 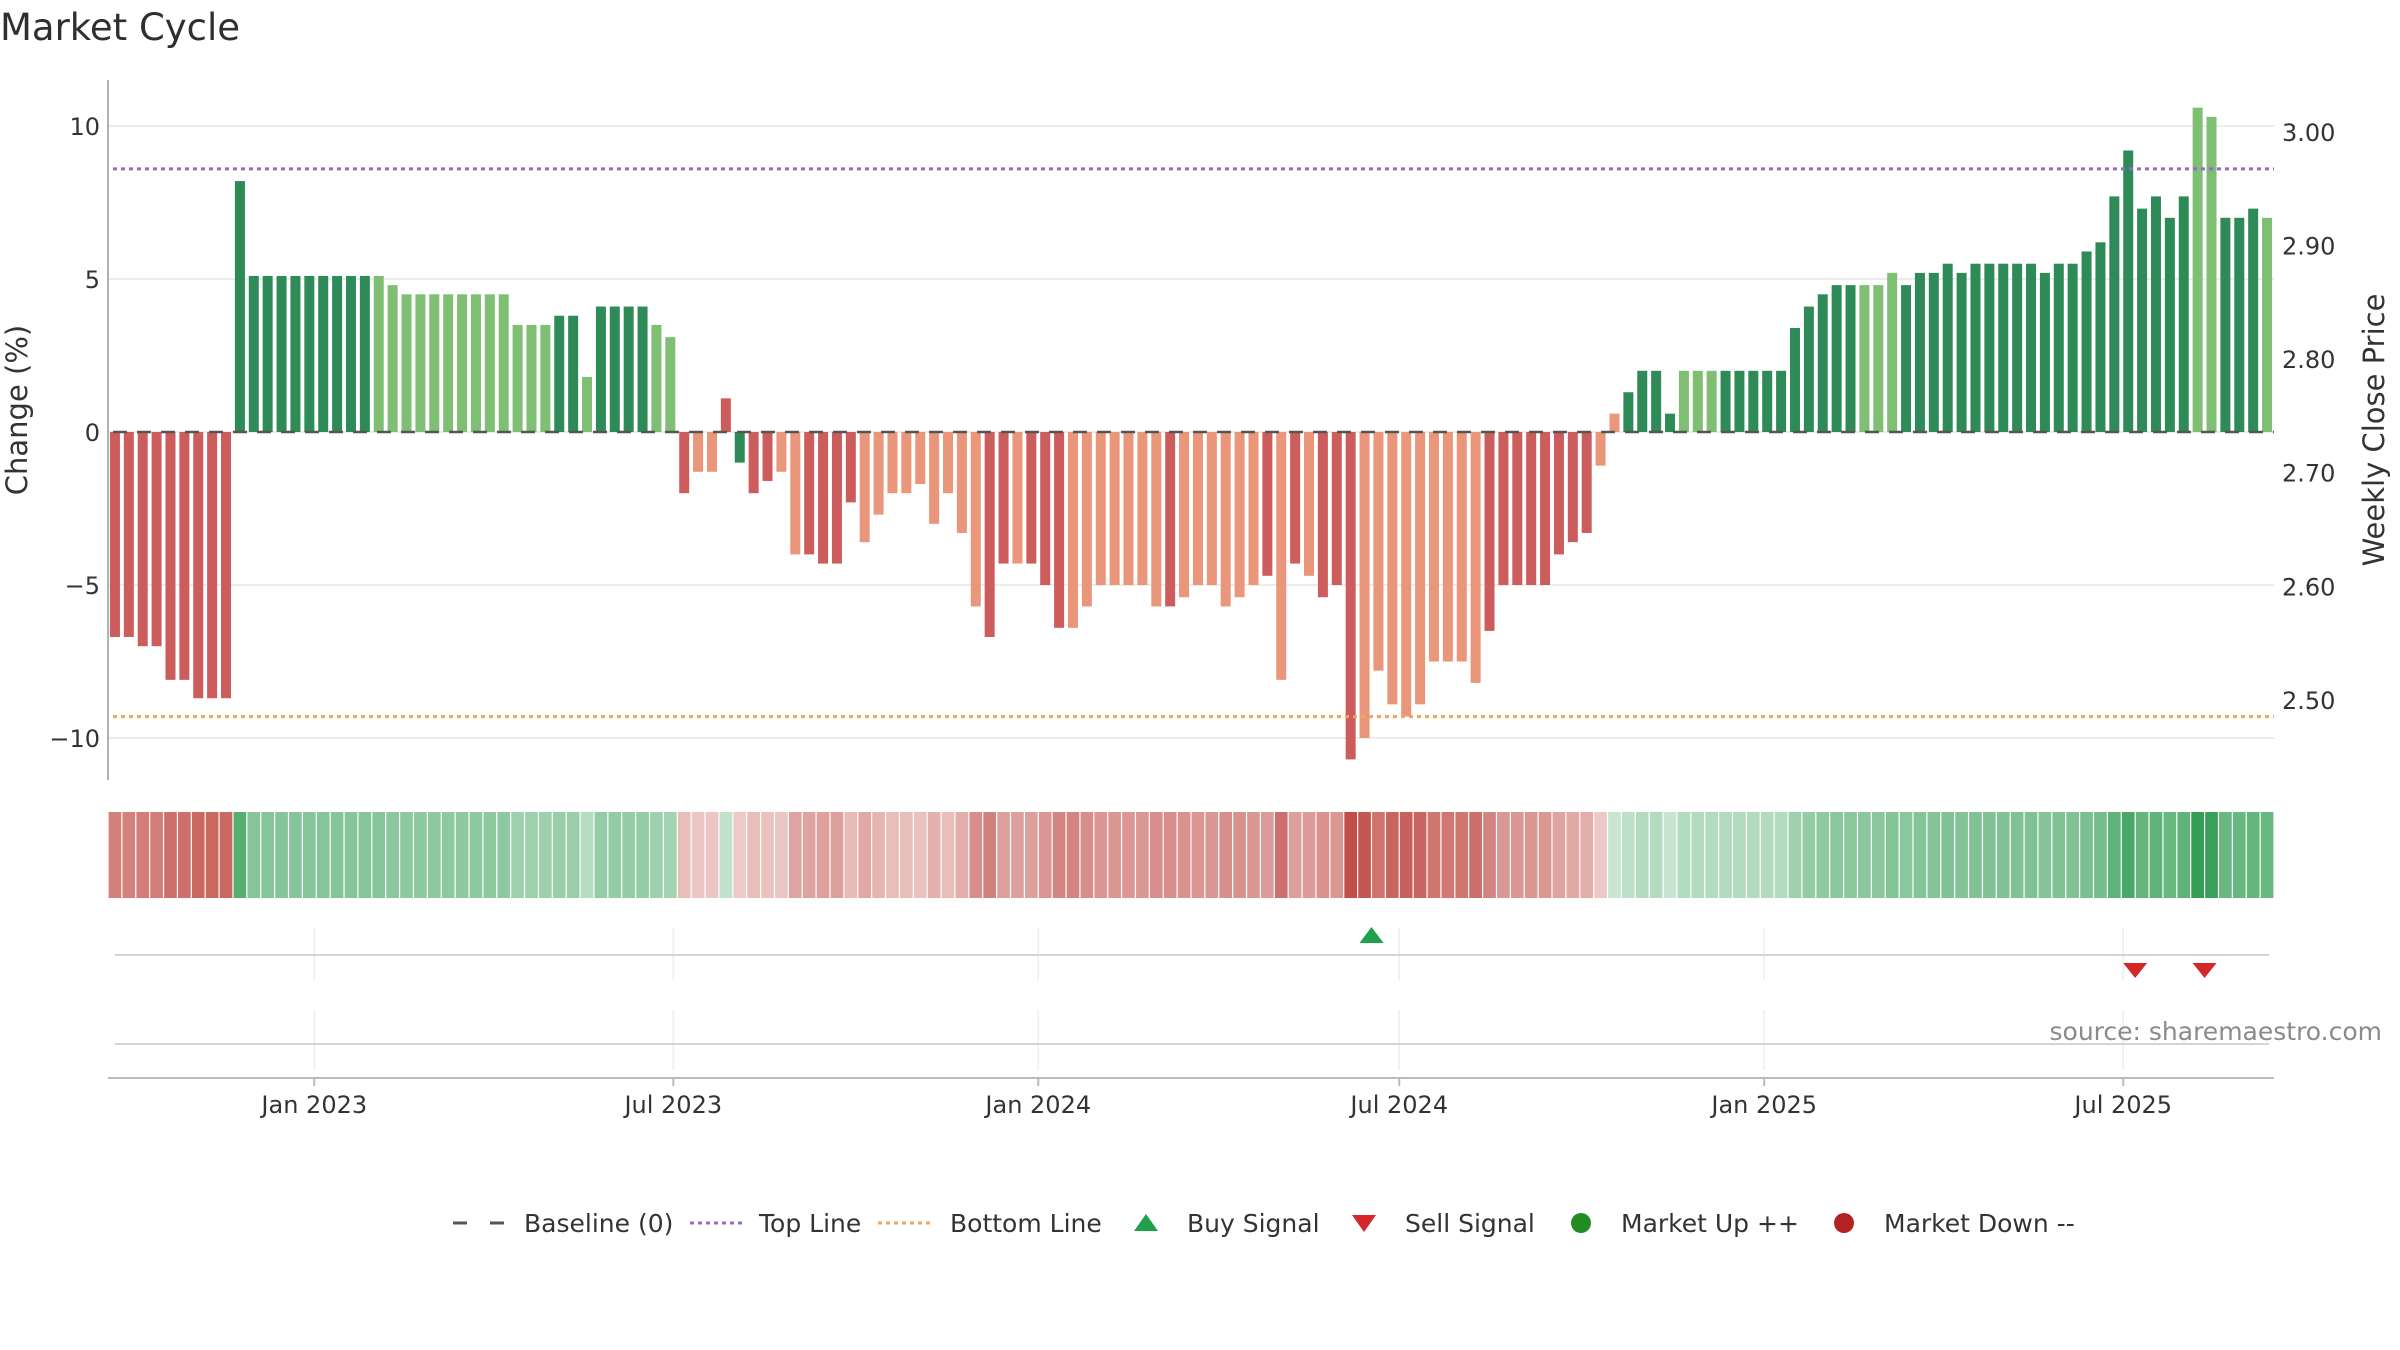 What do you see at coordinates (82, 586) in the screenshot?
I see `y-tick-label: −5` at bounding box center [82, 586].